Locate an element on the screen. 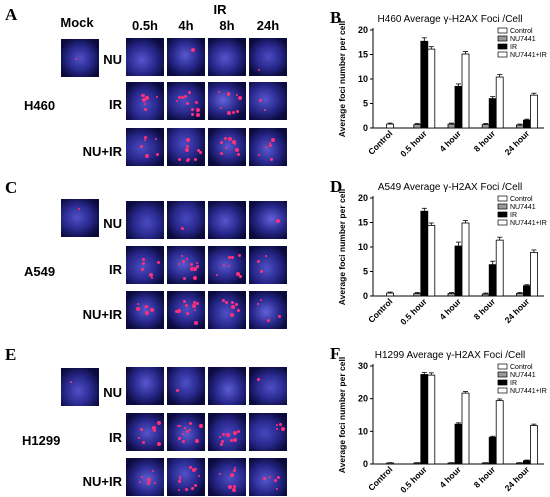 This screenshot has width=550, height=497. time-header-2: 8h is located at coordinates (227, 25).